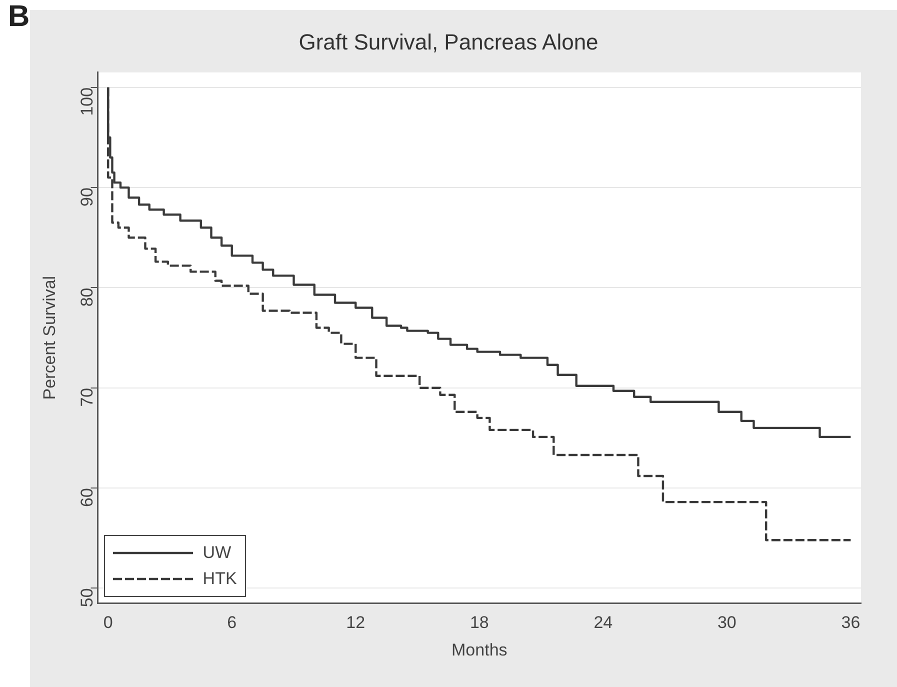  Describe the element at coordinates (86, 297) in the screenshot. I see `y-tick-label: 80` at that location.